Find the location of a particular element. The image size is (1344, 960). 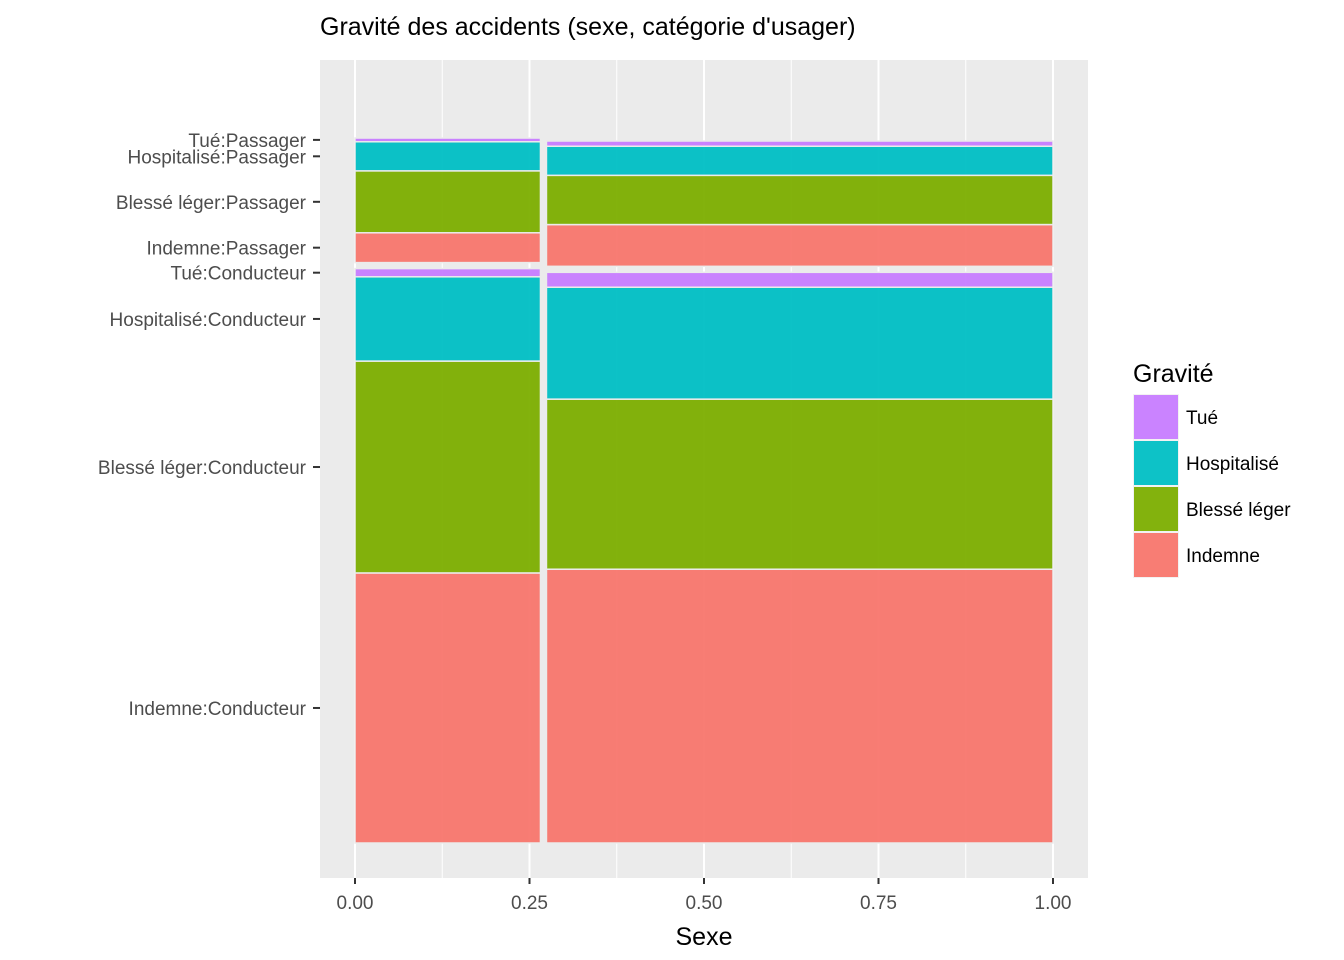

y-tick-label-3: Tué:Conducteur is located at coordinates (238, 274).